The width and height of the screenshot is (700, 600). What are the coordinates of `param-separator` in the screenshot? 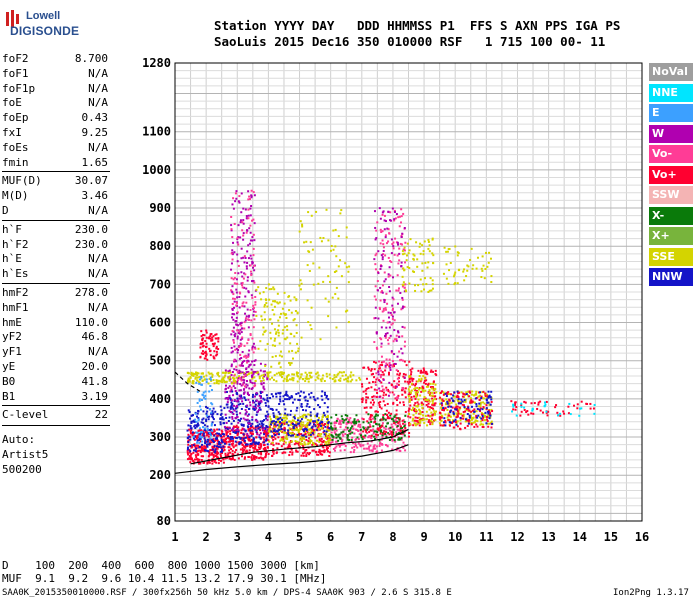 It's located at (56, 283).